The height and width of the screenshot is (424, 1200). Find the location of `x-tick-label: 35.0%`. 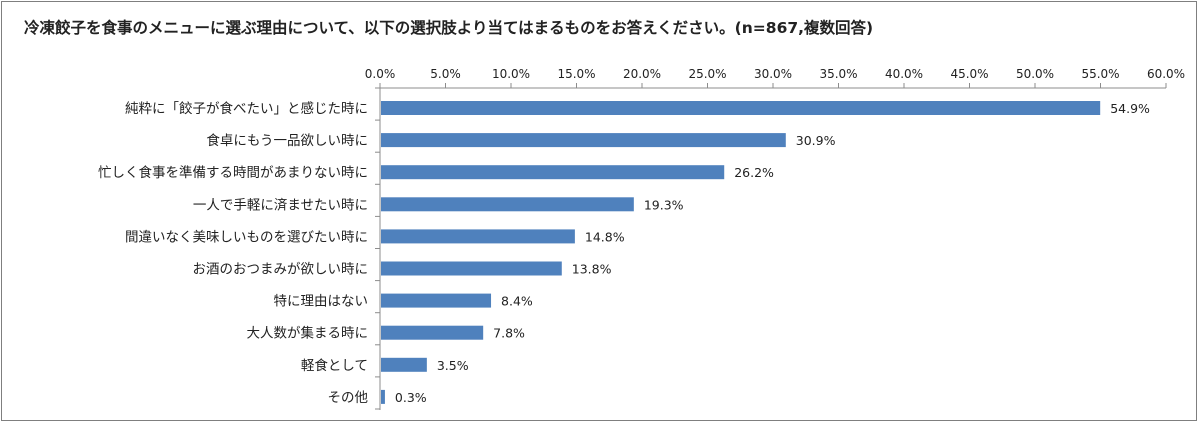

x-tick-label: 35.0% is located at coordinates (838, 74).